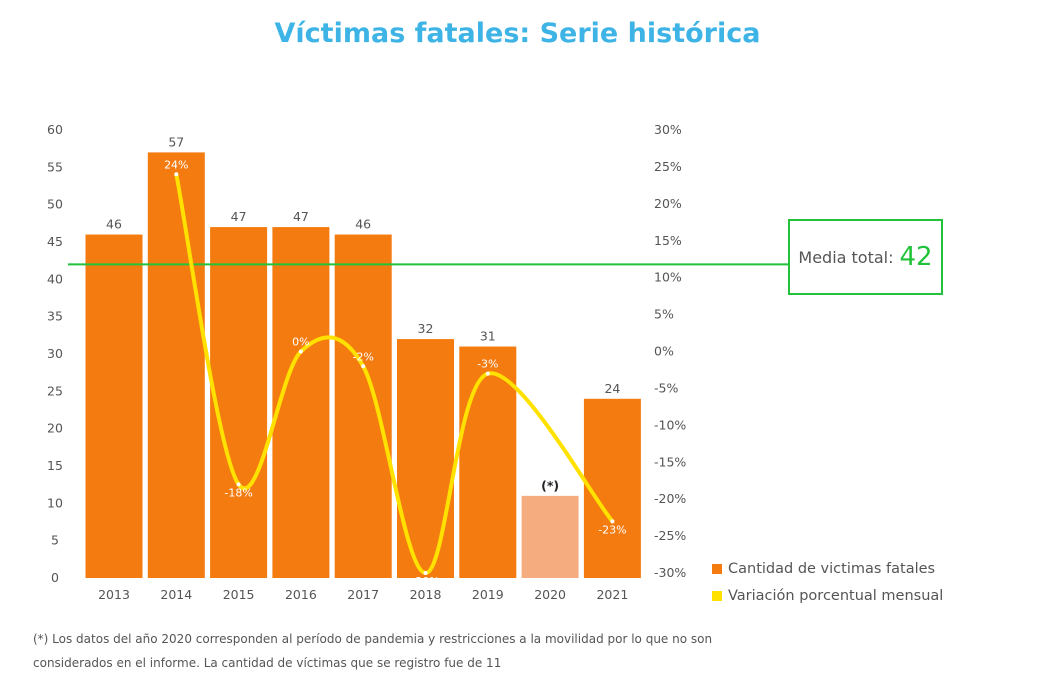 Image resolution: width=1045 pixels, height=673 pixels. I want to click on right-axis-tick: 5%, so click(664, 314).